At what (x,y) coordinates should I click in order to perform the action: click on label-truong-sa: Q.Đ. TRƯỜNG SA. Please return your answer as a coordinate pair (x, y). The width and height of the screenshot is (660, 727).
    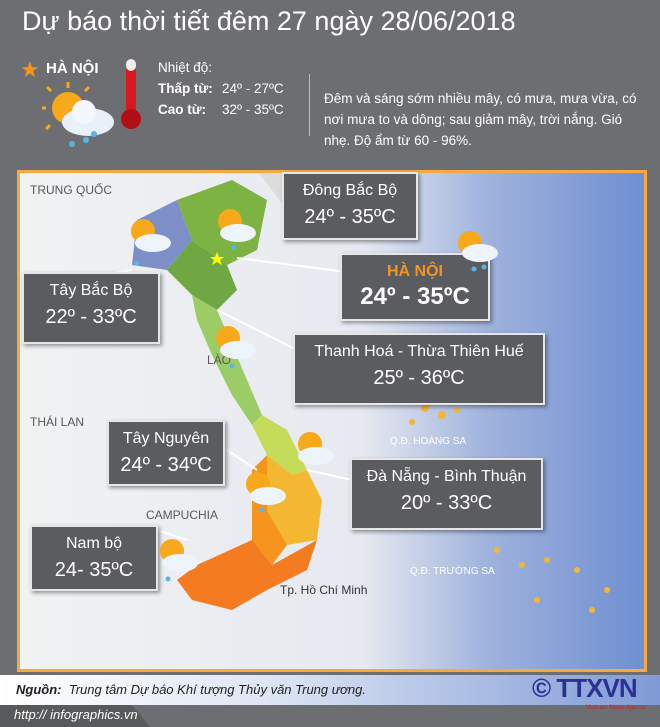
    Looking at the image, I should click on (452, 571).